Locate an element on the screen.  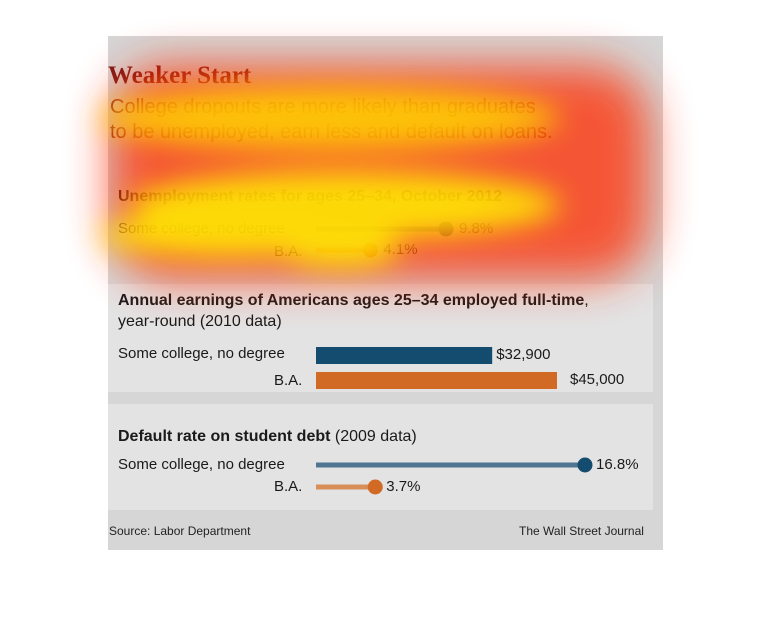
default-value-dropout: 16.8% is located at coordinates (617, 464).